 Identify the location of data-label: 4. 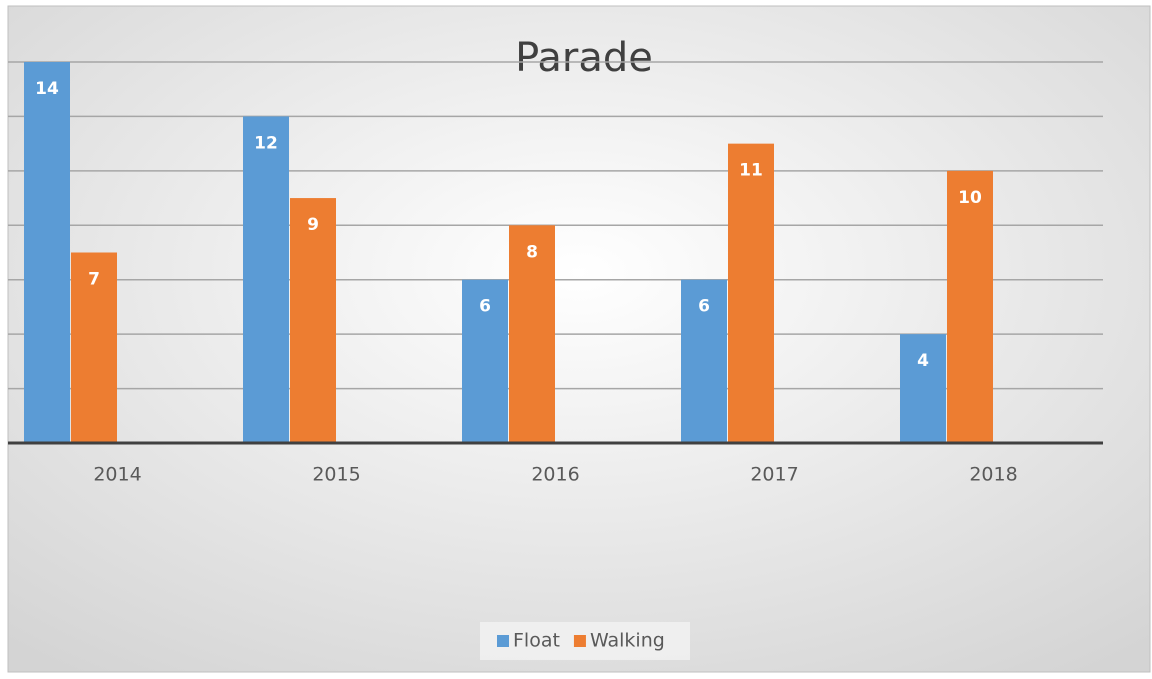
(923, 361).